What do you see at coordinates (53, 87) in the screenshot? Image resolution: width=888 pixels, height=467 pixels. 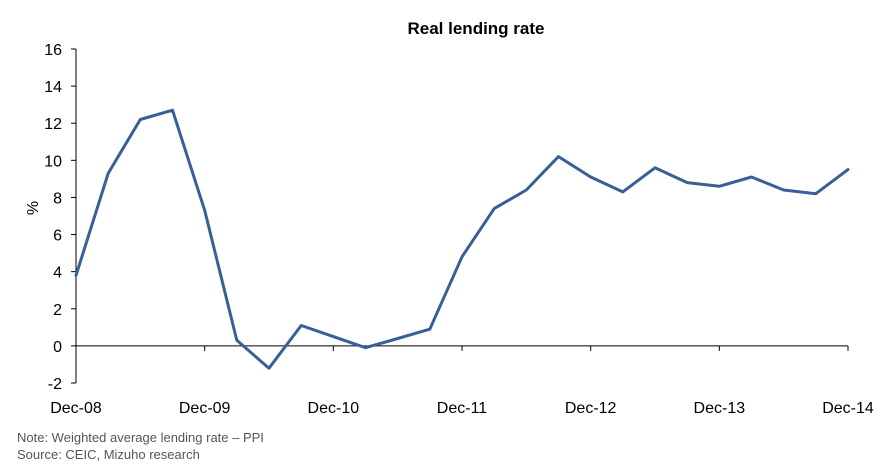 I see `y-tick-label: 14` at bounding box center [53, 87].